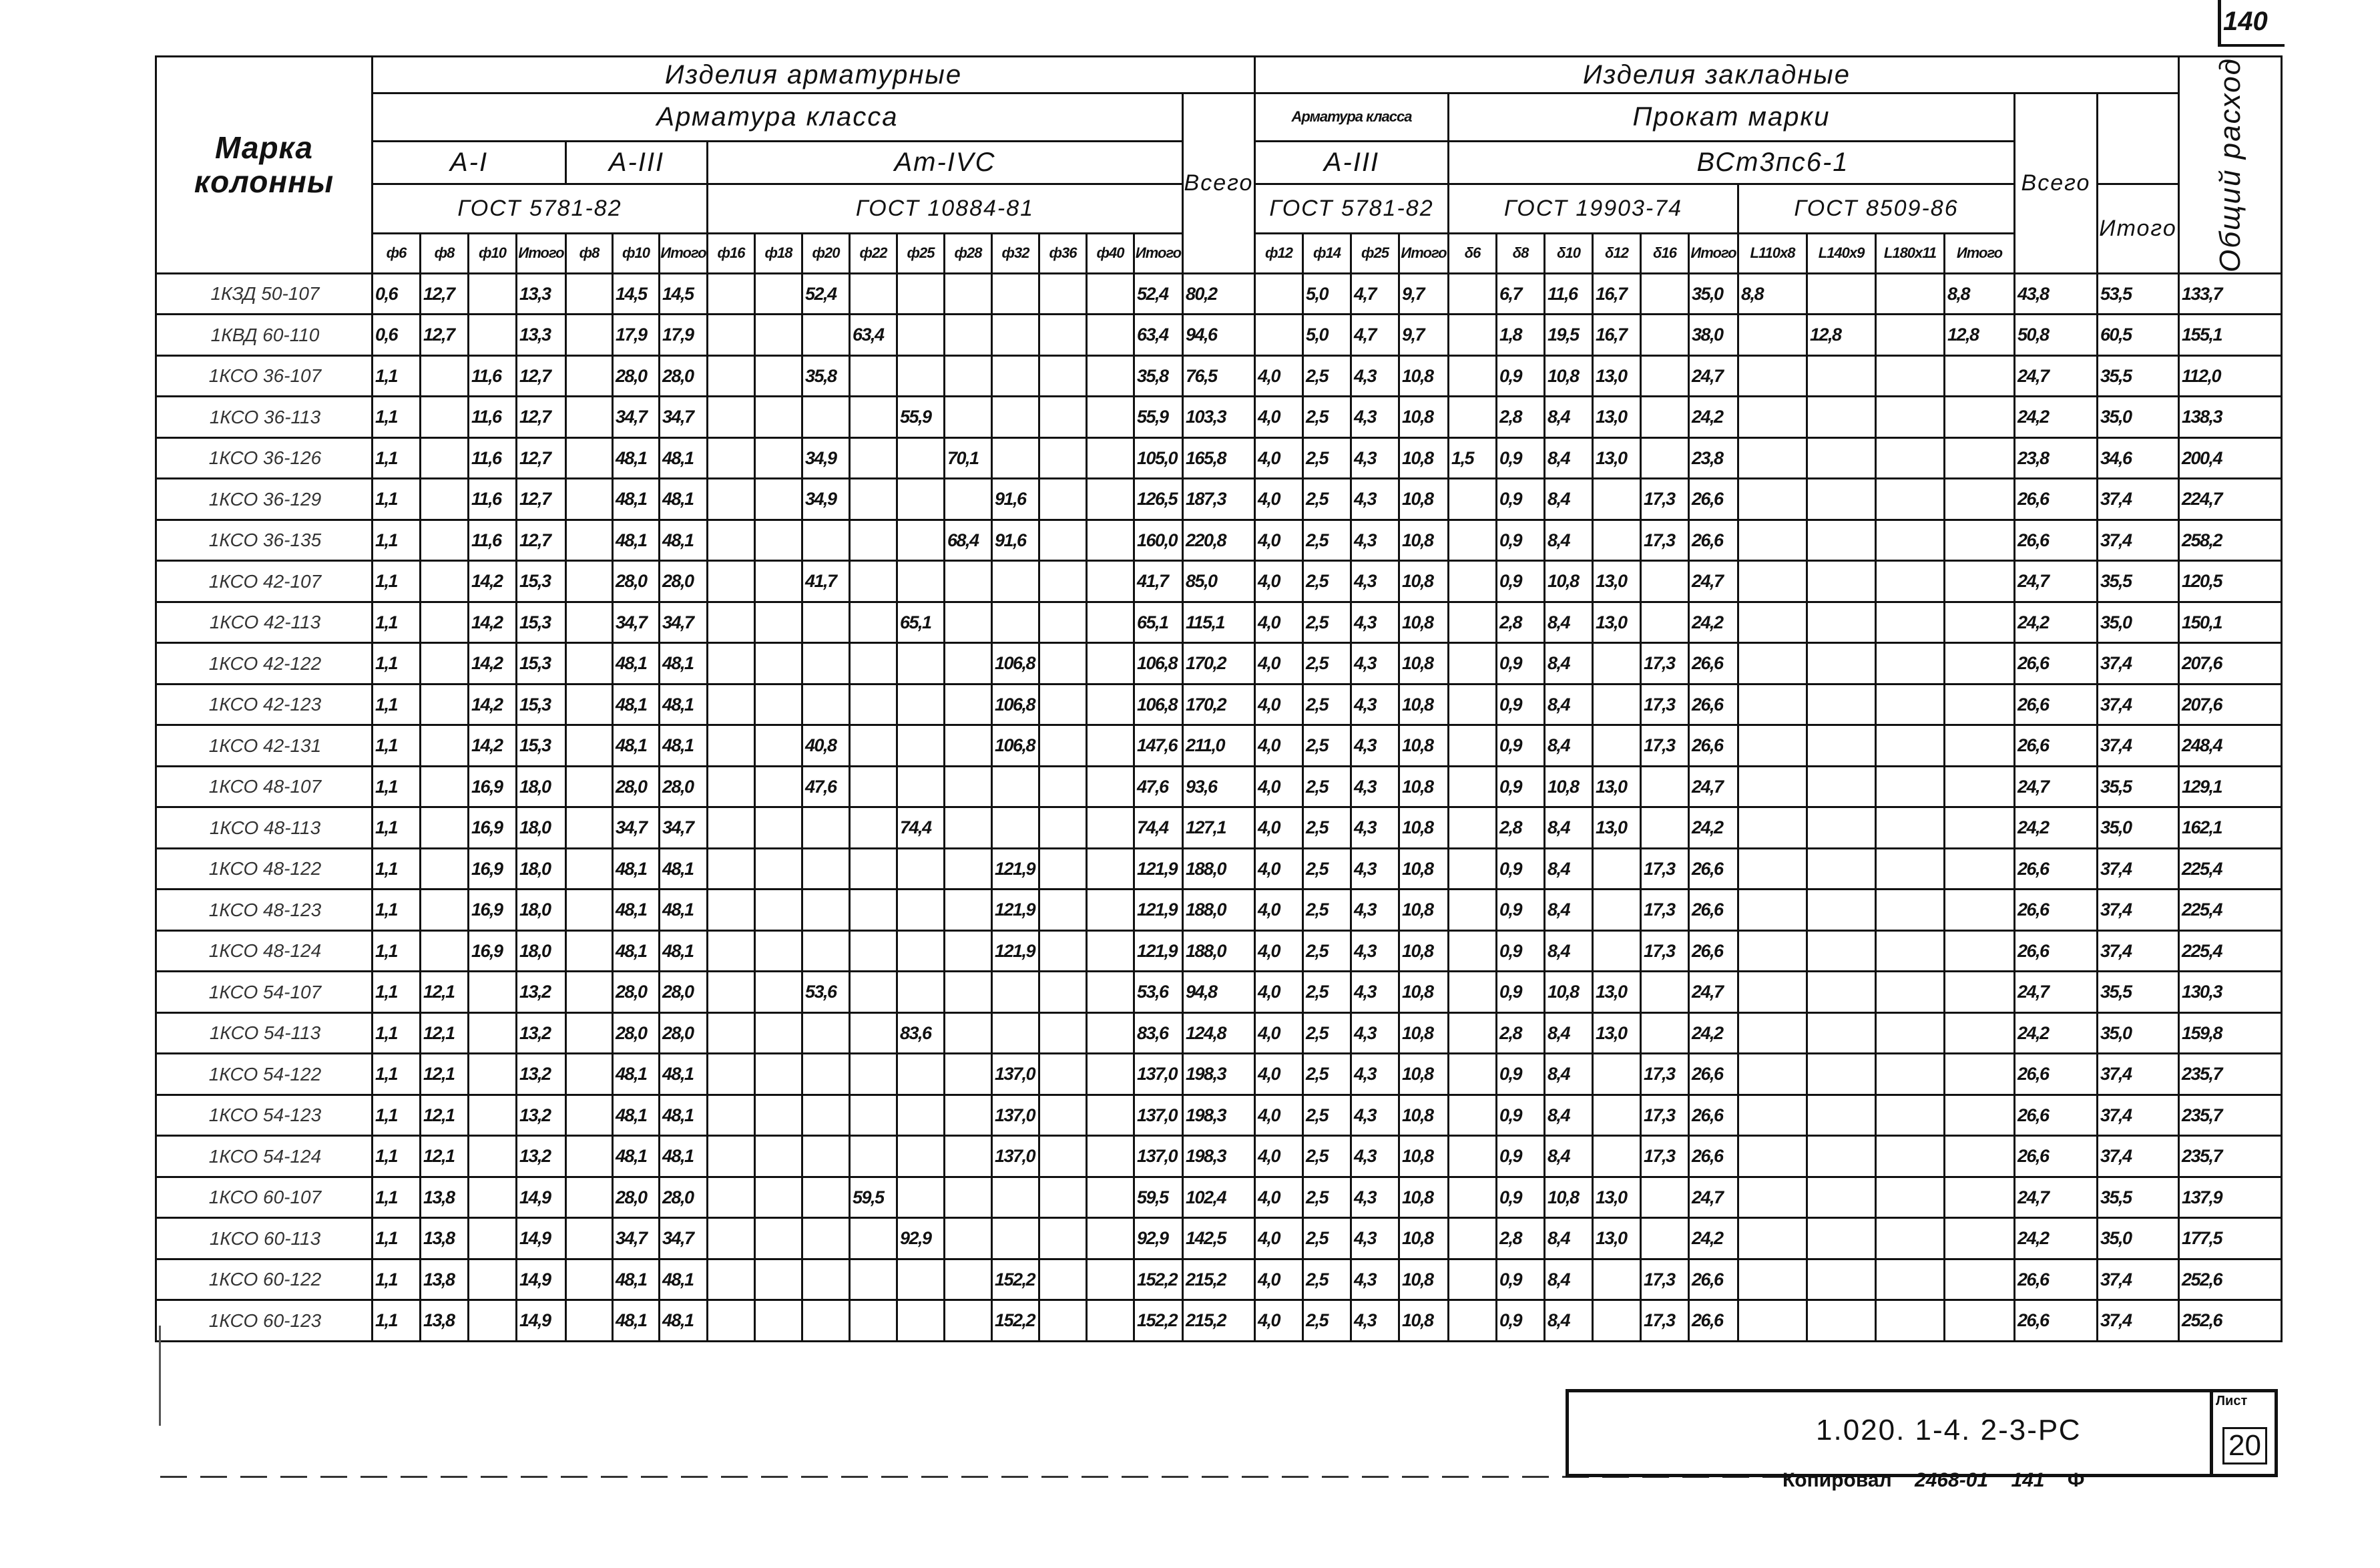 Image resolution: width=2380 pixels, height=1568 pixels. What do you see at coordinates (1910, 253) in the screenshot?
I see `header-size: L180x11` at bounding box center [1910, 253].